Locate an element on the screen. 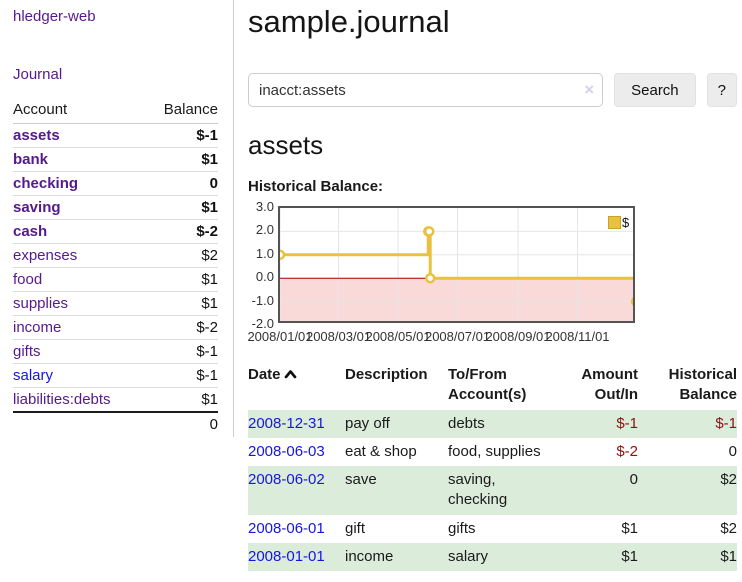 Image resolution: width=742 pixels, height=582 pixels. transaction-date-link: 2008-01-01 is located at coordinates (286, 556).